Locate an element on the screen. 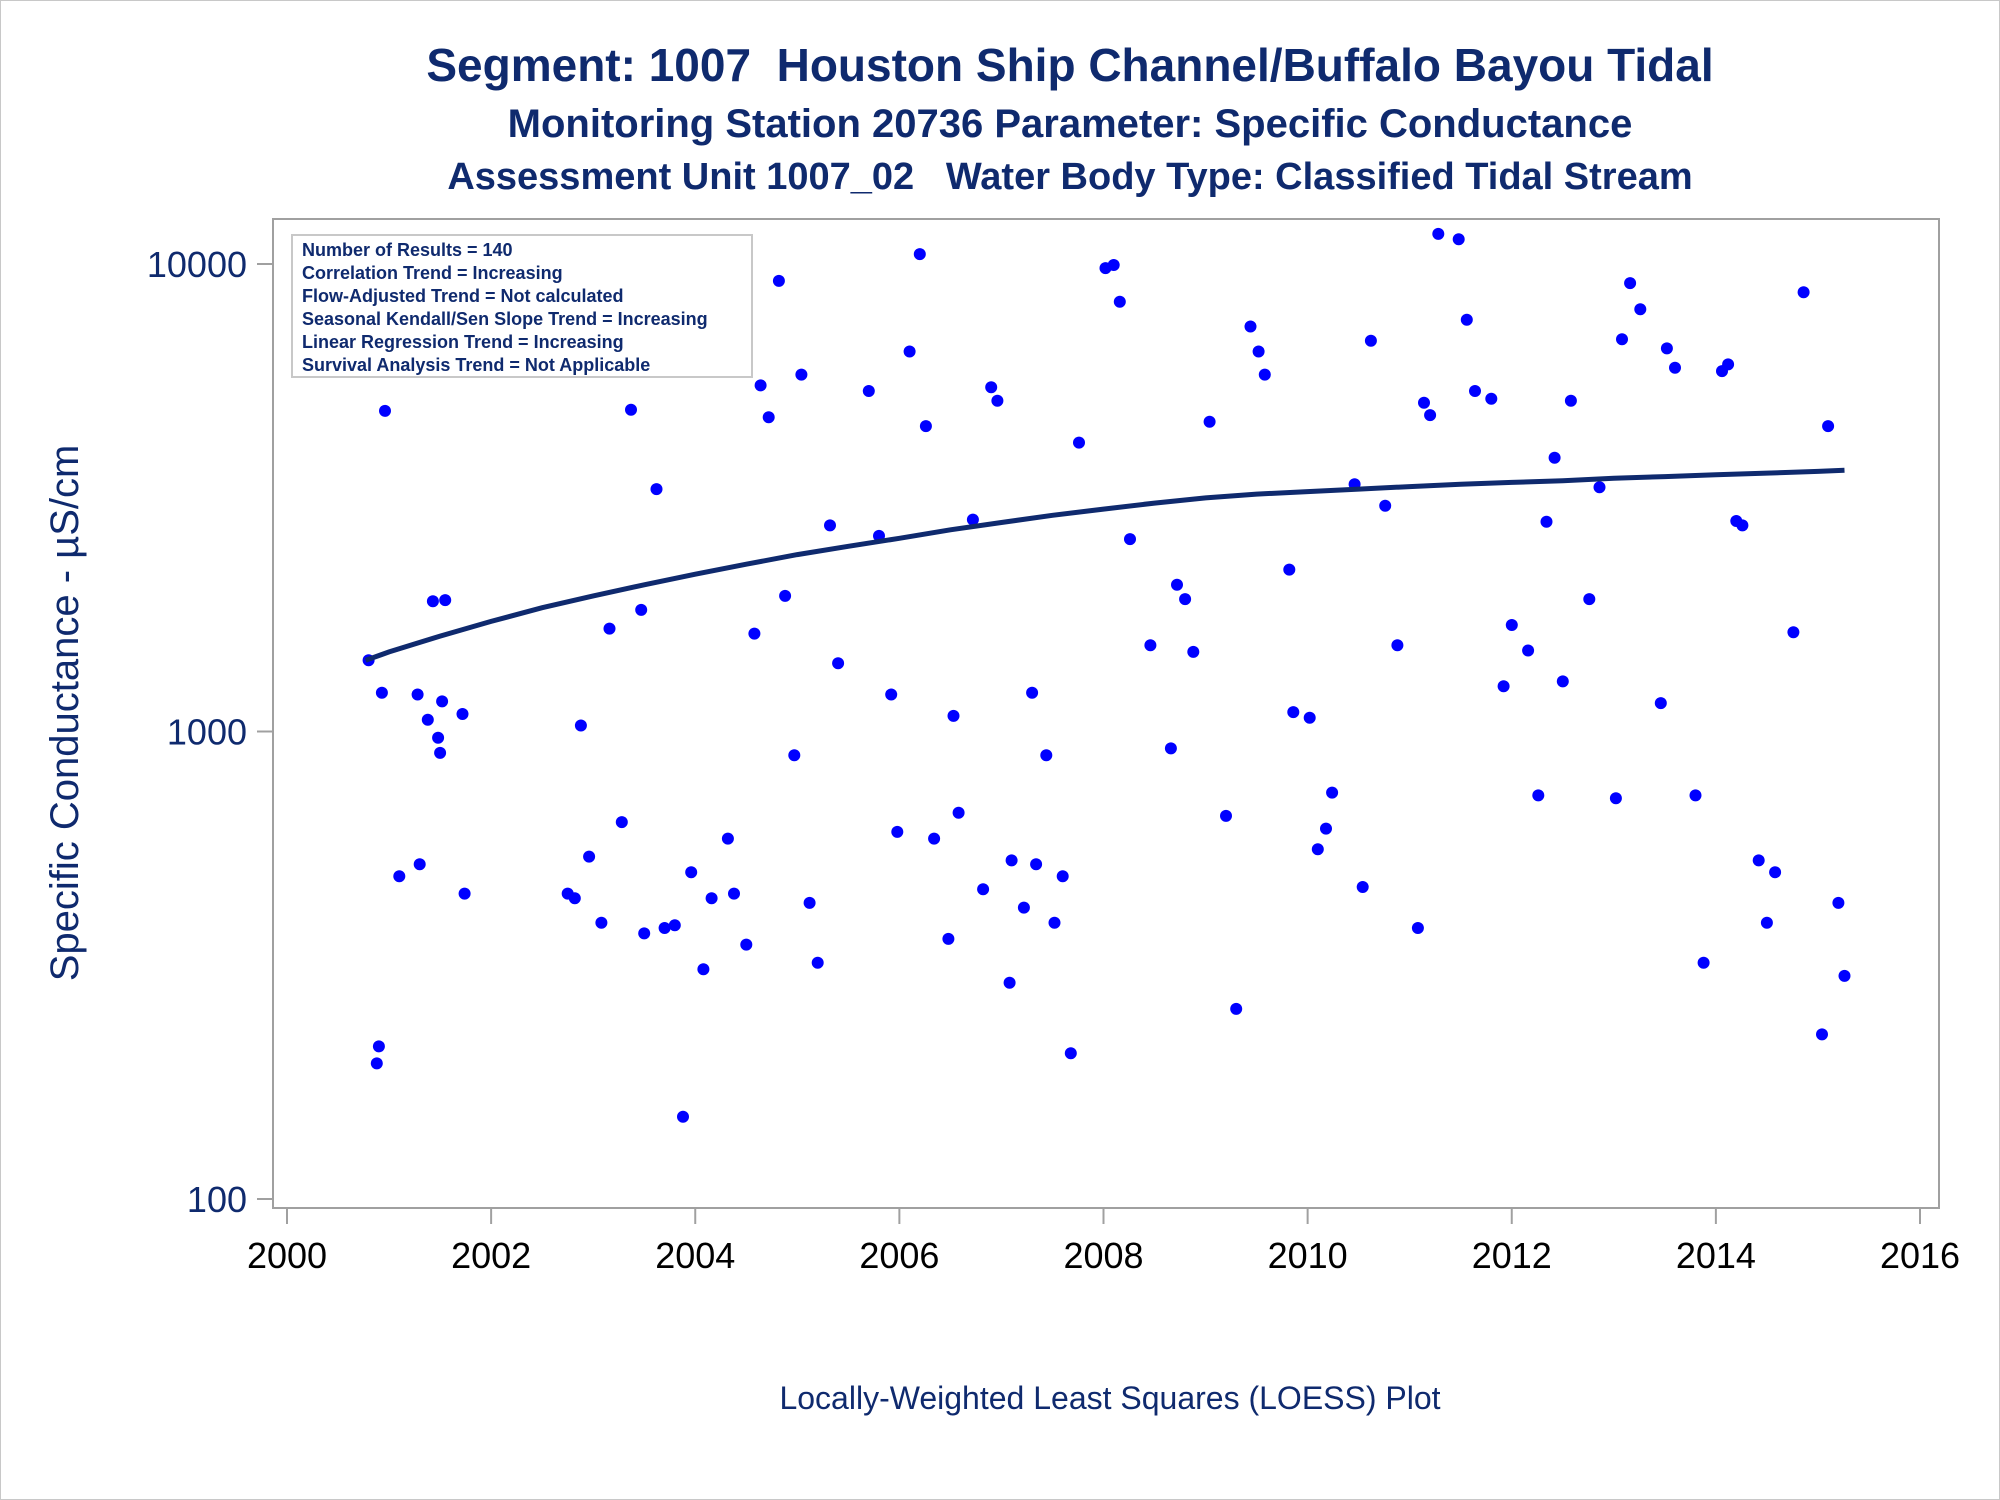 This screenshot has width=2000, height=1500. x-tick-label: 2002 is located at coordinates (491, 1255).